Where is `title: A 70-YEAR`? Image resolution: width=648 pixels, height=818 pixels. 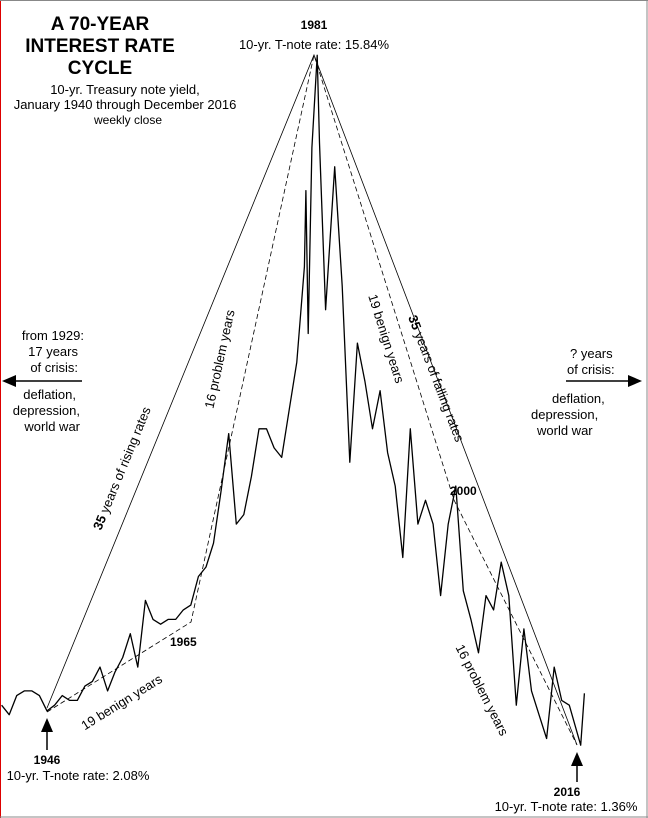
title: A 70-YEAR is located at coordinates (100, 24).